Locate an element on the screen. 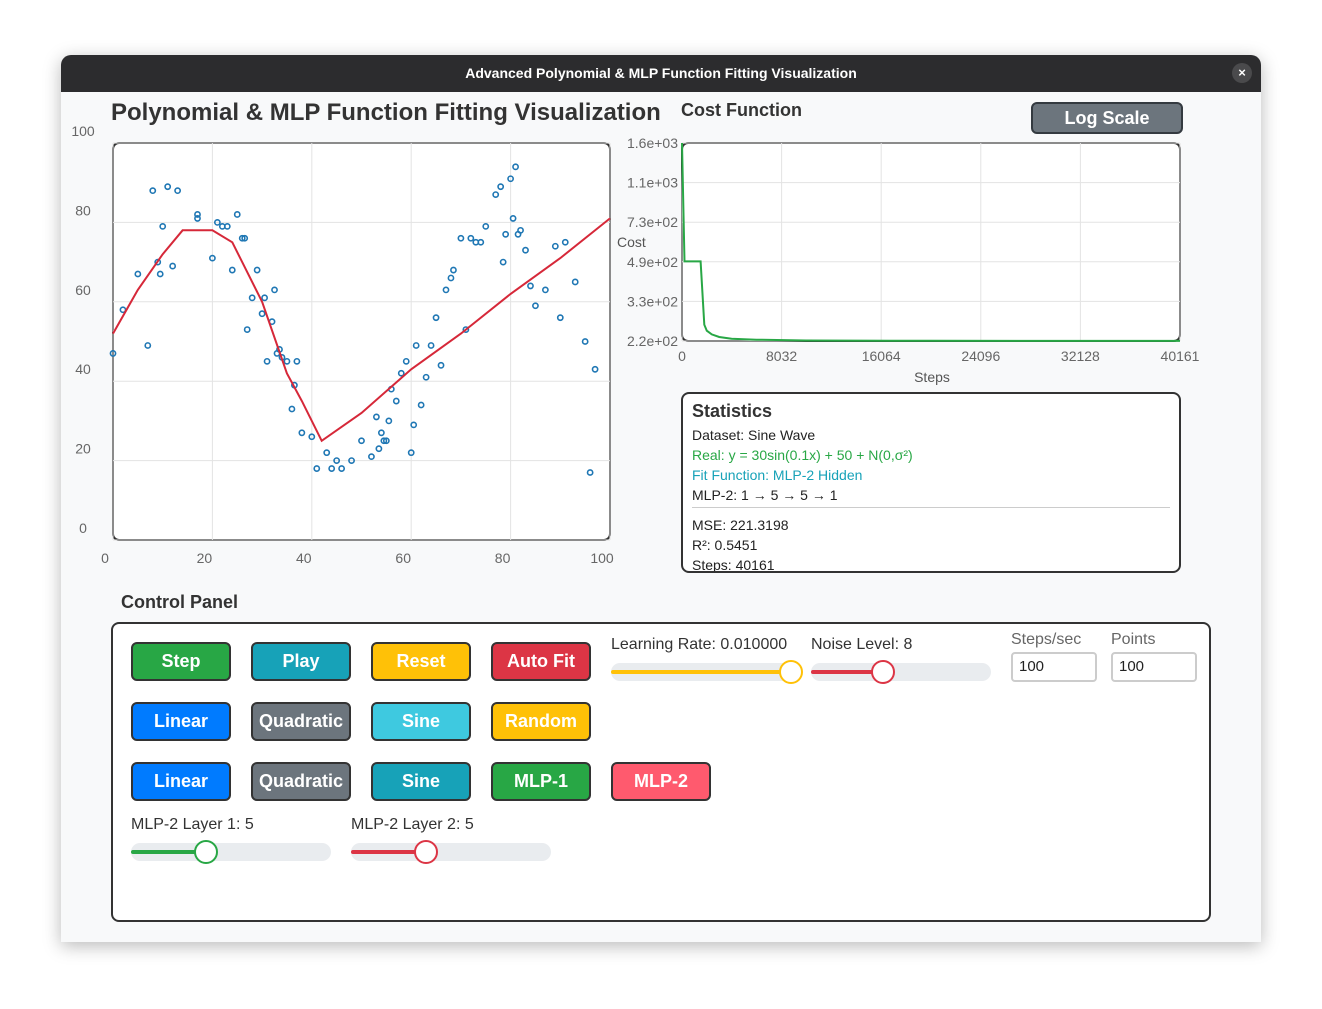 This screenshot has width=1322, height=1009. auto-fit-button: Auto Fit is located at coordinates (541, 661).